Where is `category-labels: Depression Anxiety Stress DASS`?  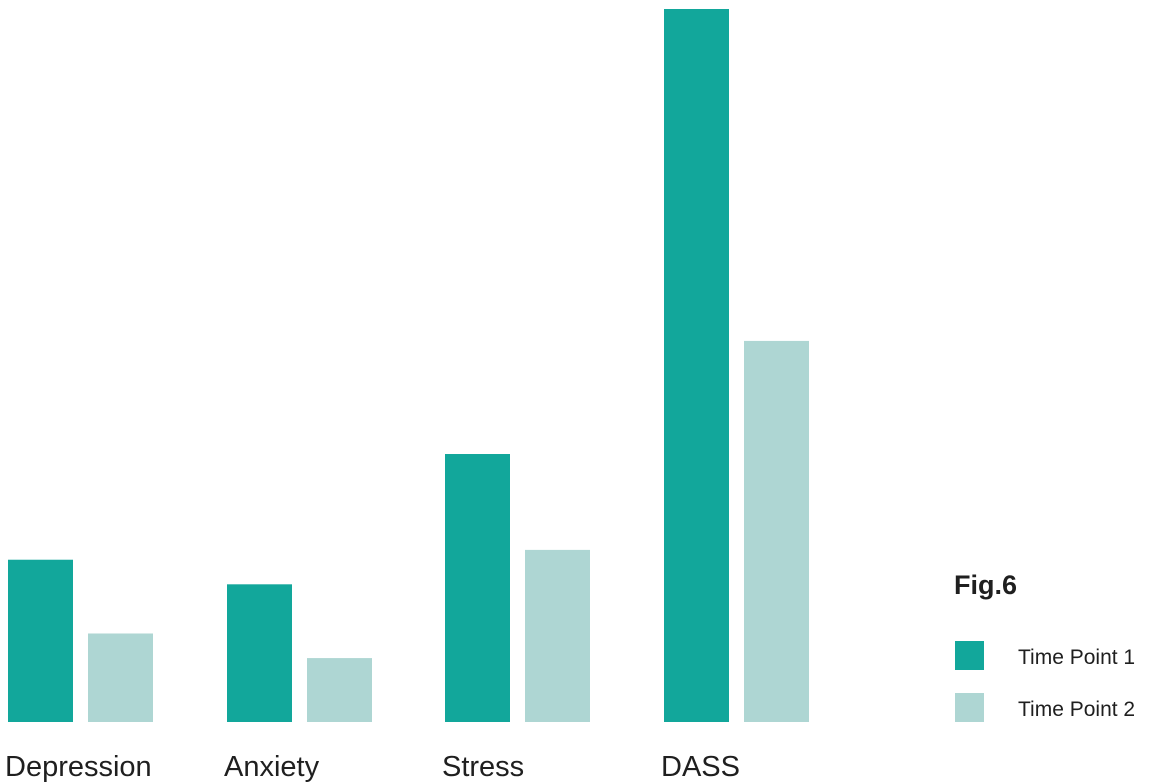 category-labels: Depression Anxiety Stress DASS is located at coordinates (372, 766).